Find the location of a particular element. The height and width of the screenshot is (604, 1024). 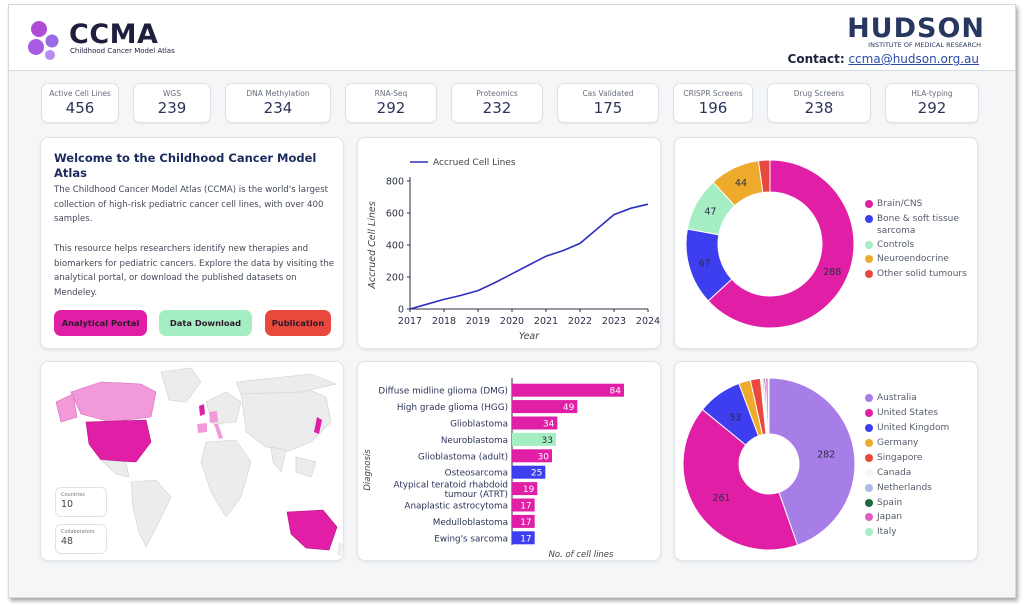

bar-atypical-teratoid-rhabdoid-tumour-atrt is located at coordinates (525, 489).